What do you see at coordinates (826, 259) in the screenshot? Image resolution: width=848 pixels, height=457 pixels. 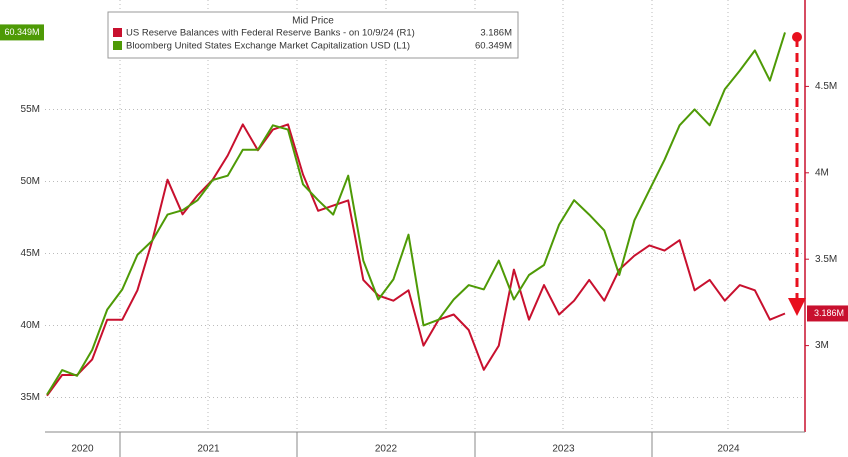 I see `y2-tick-label: 3.5M` at bounding box center [826, 259].